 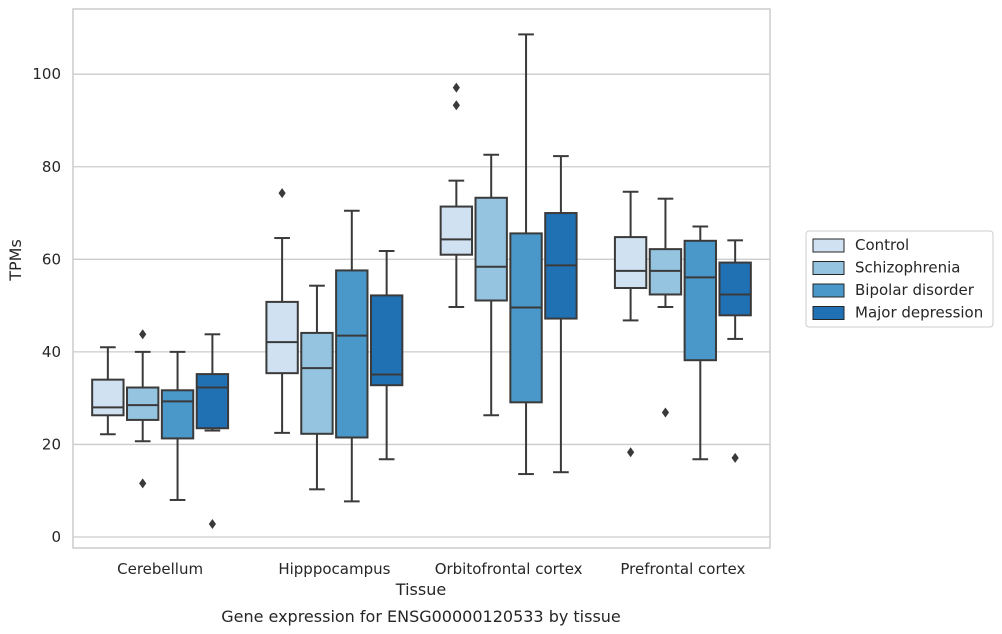 I want to click on x-tick-label: Orbitofrontal cortex, so click(x=509, y=569).